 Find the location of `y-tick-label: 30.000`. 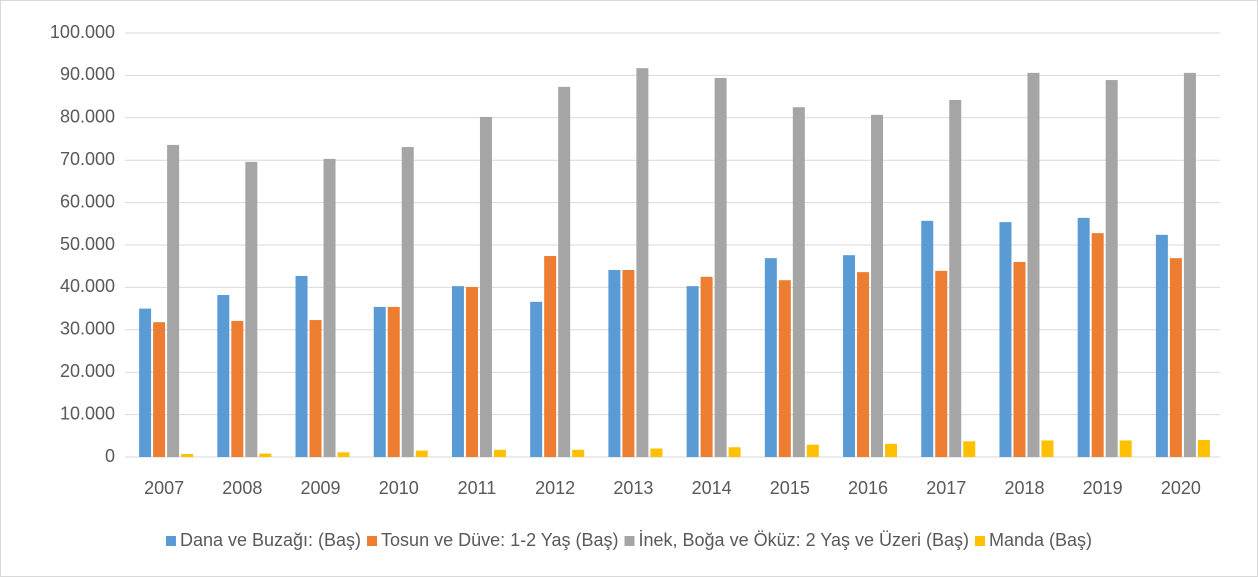

y-tick-label: 30.000 is located at coordinates (87, 329).